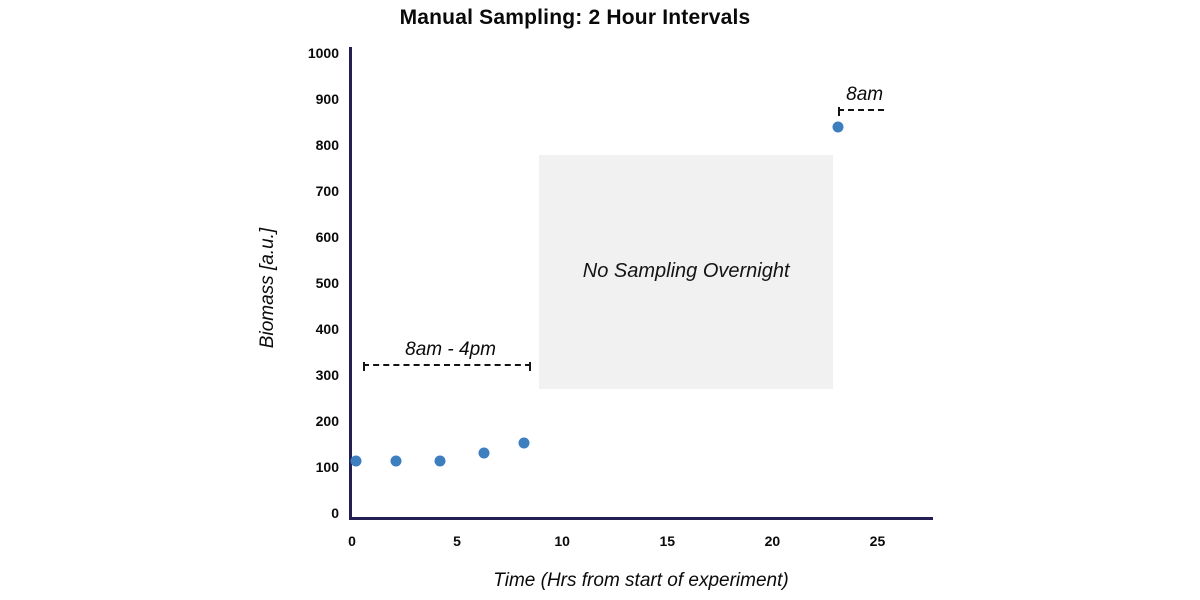  What do you see at coordinates (327, 99) in the screenshot?
I see `y-tick-label-900: 900` at bounding box center [327, 99].